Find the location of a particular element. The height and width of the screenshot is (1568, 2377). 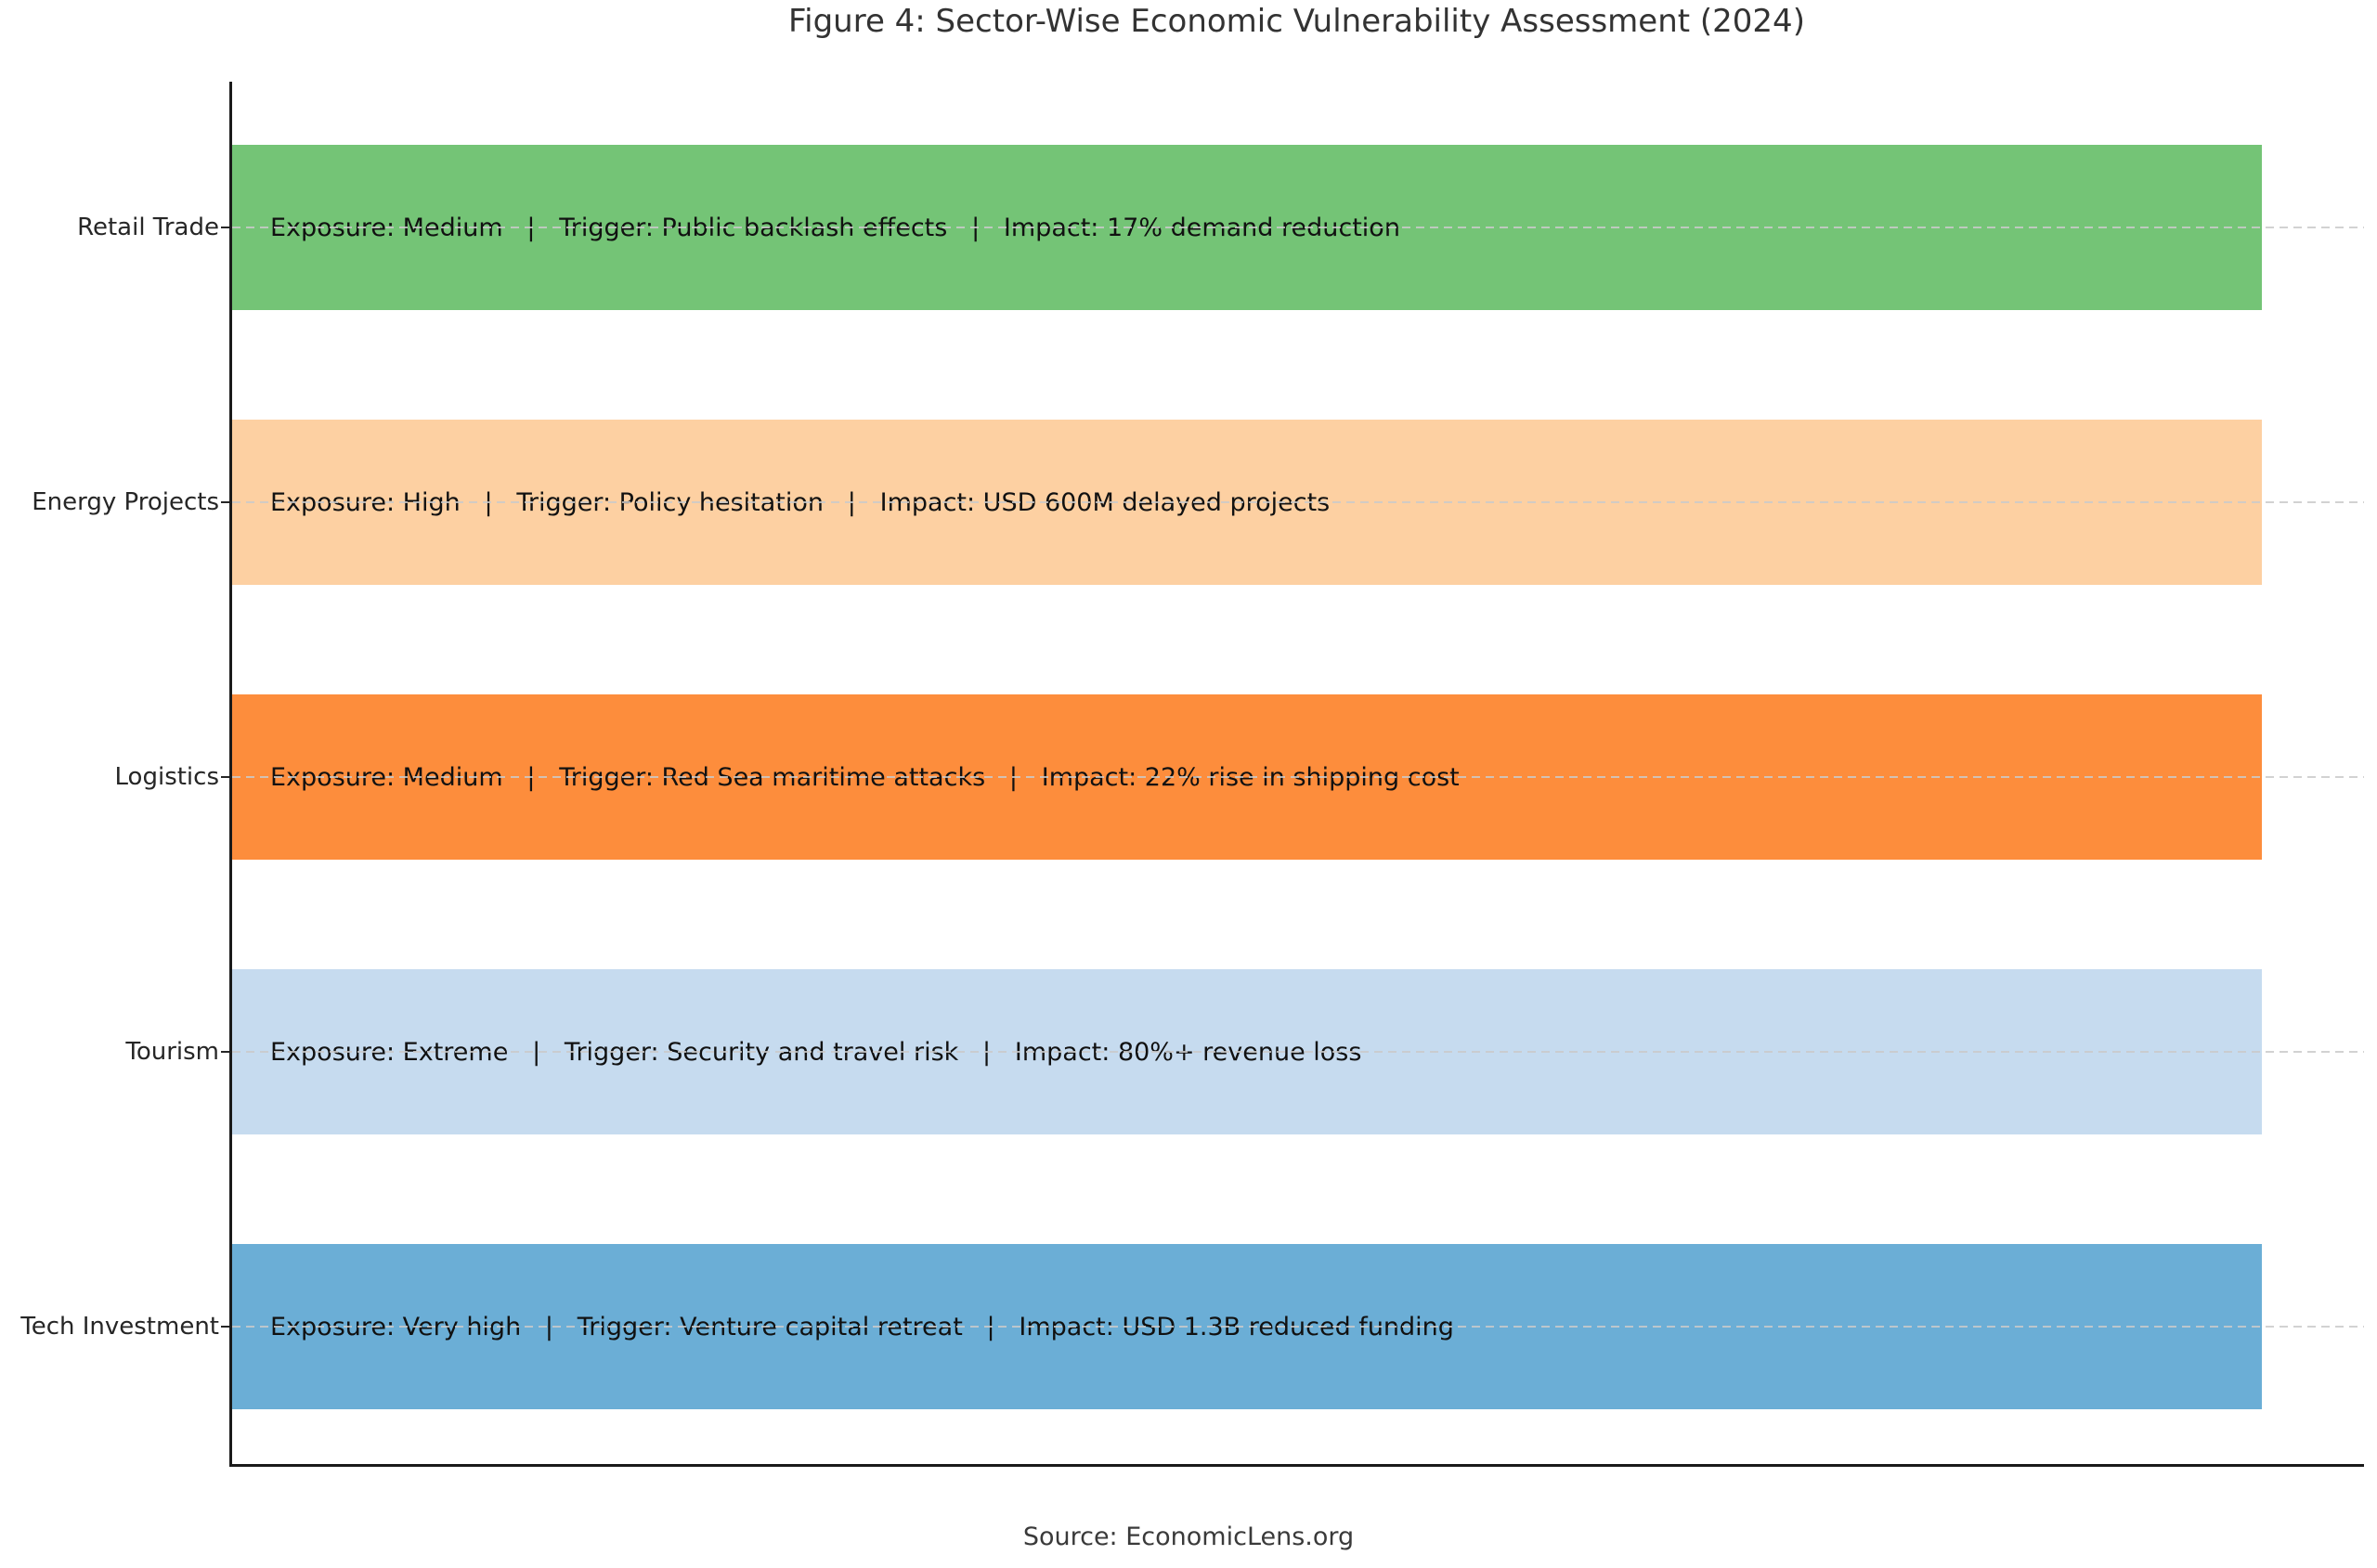

y-axis-label: Retail Trade is located at coordinates (148, 228).